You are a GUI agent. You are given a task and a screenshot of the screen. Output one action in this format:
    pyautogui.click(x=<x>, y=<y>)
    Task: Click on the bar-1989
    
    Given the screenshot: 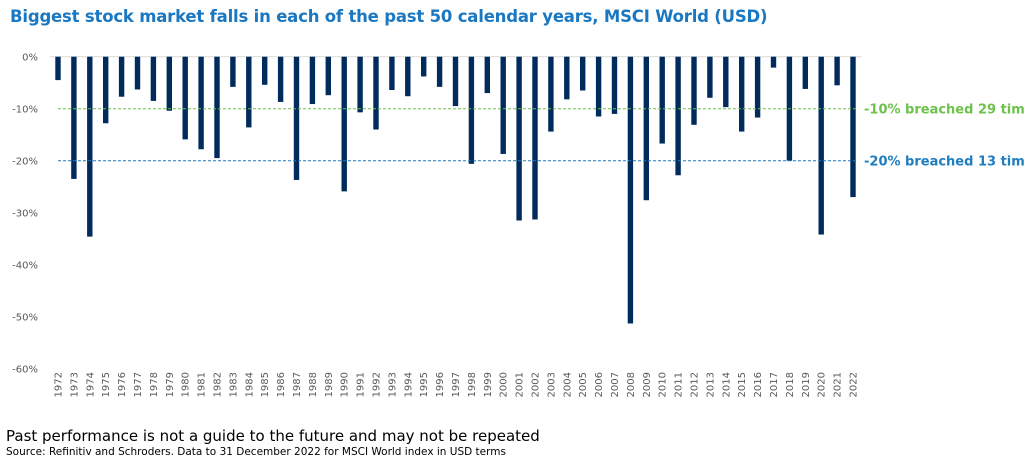 What is the action you would take?
    pyautogui.click(x=328, y=76)
    